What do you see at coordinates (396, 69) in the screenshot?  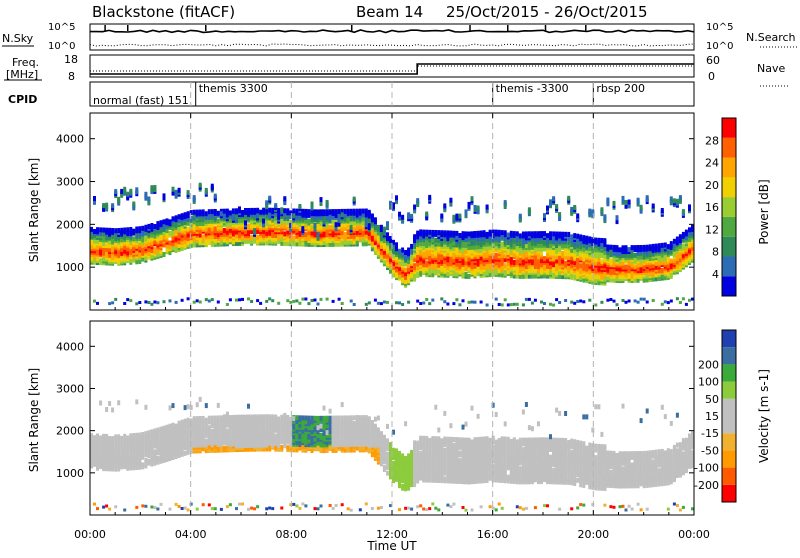 I see `freq-panel: Freq. [MHz] 18 8 60 0 Nave` at bounding box center [396, 69].